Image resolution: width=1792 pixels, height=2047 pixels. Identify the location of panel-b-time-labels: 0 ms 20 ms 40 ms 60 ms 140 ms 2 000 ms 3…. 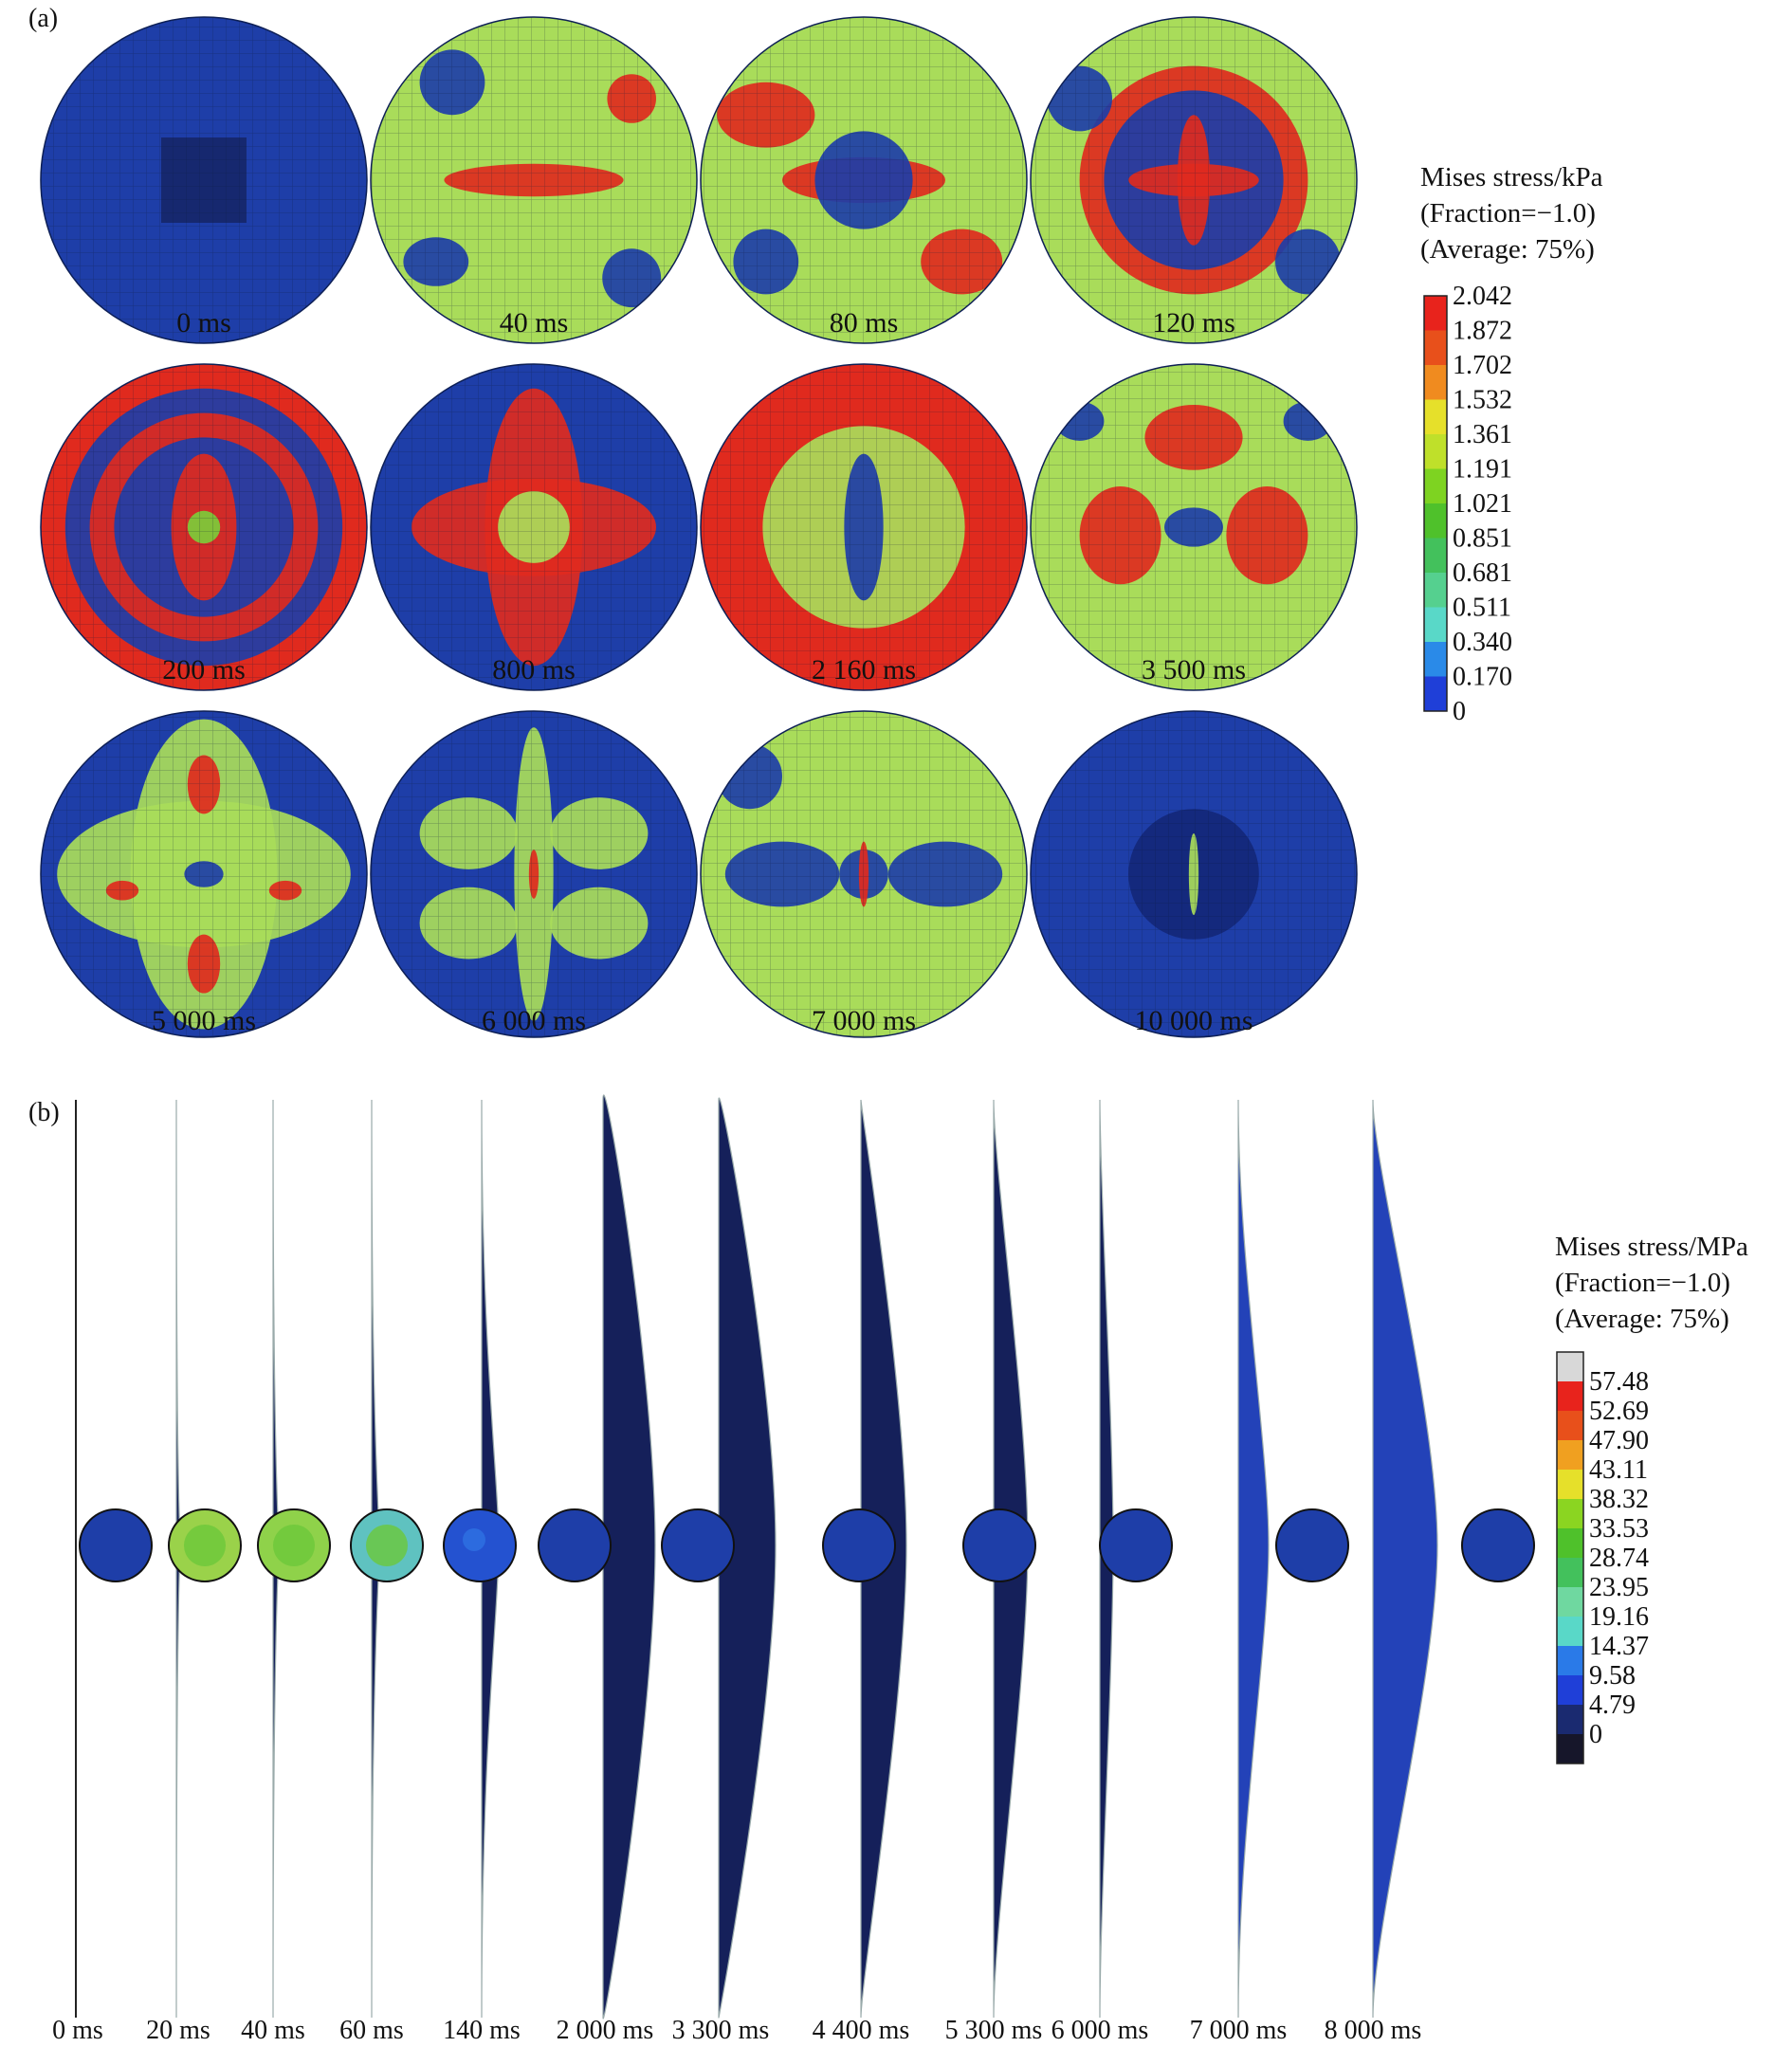
(736, 2030).